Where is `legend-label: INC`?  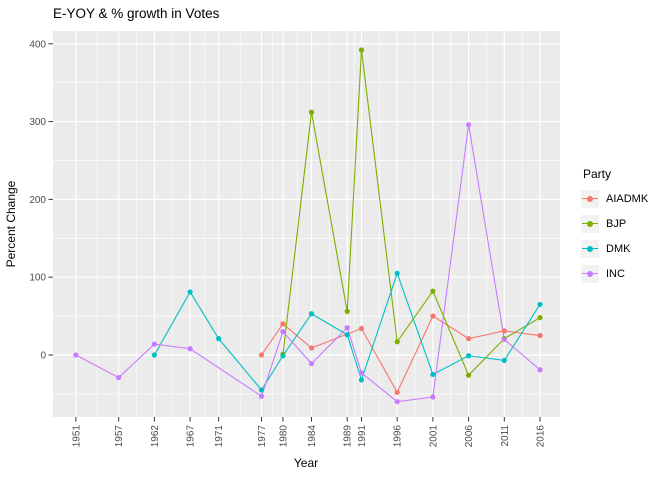 legend-label: INC is located at coordinates (615, 274).